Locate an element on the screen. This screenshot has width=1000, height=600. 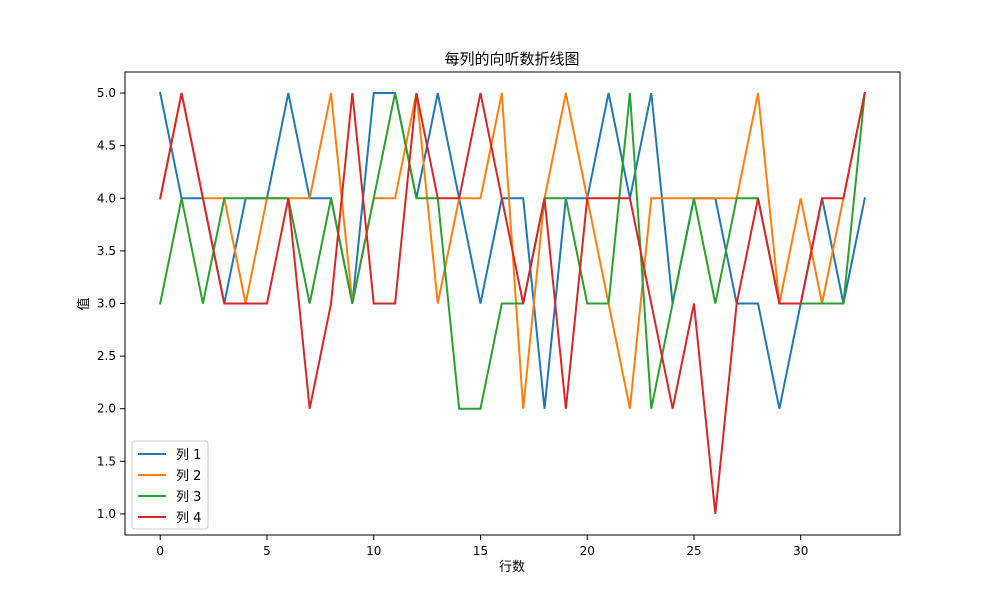
y-tick-label: 3.0 is located at coordinates (106, 304).